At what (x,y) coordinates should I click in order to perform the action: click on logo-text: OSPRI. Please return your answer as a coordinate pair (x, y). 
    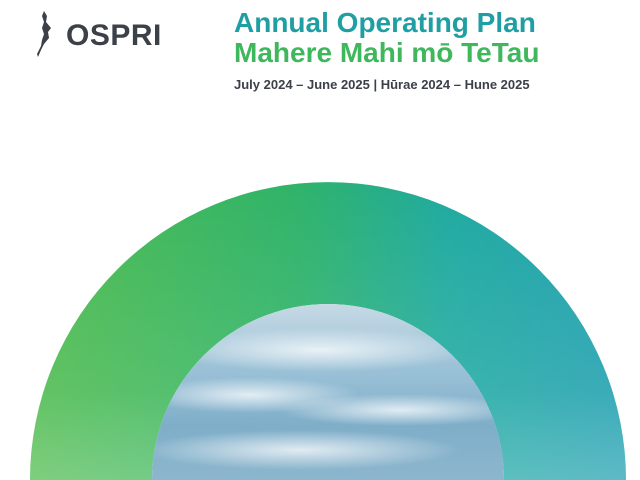
    Looking at the image, I should click on (114, 35).